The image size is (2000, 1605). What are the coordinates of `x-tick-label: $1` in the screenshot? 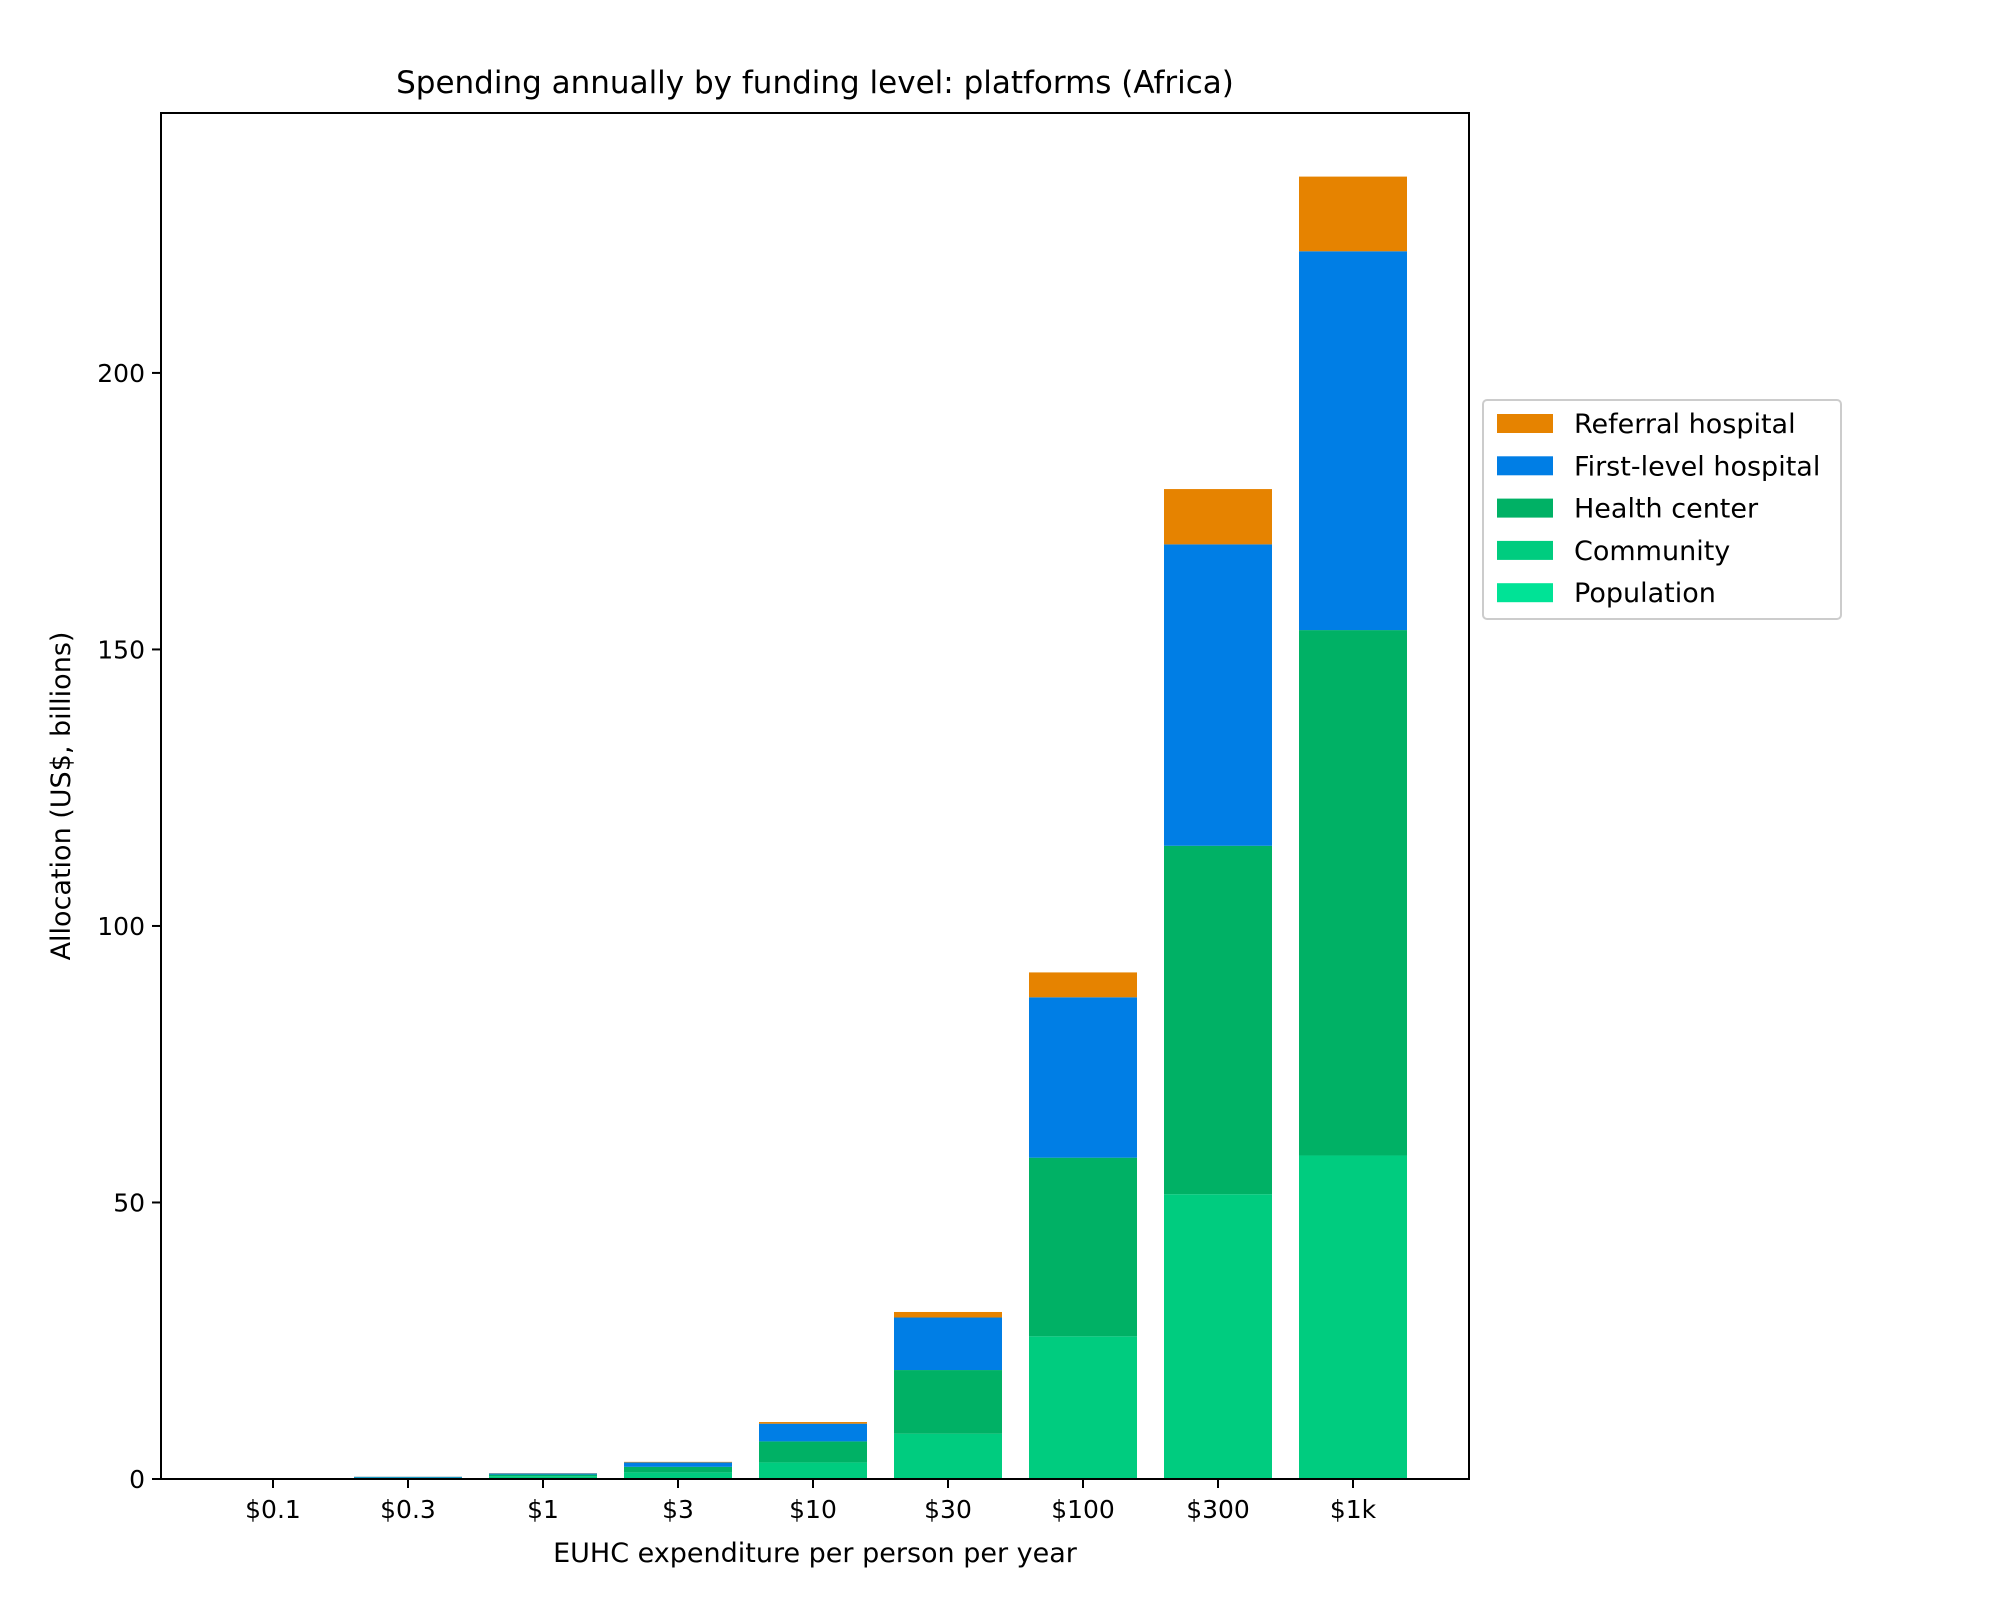 It's located at (543, 1509).